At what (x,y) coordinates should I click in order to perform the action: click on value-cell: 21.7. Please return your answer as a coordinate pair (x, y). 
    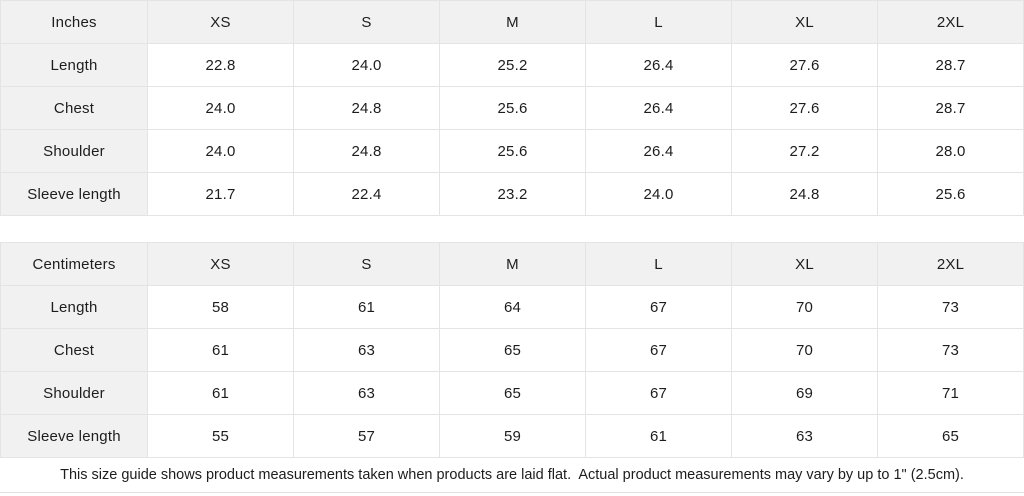
    Looking at the image, I should click on (220, 194).